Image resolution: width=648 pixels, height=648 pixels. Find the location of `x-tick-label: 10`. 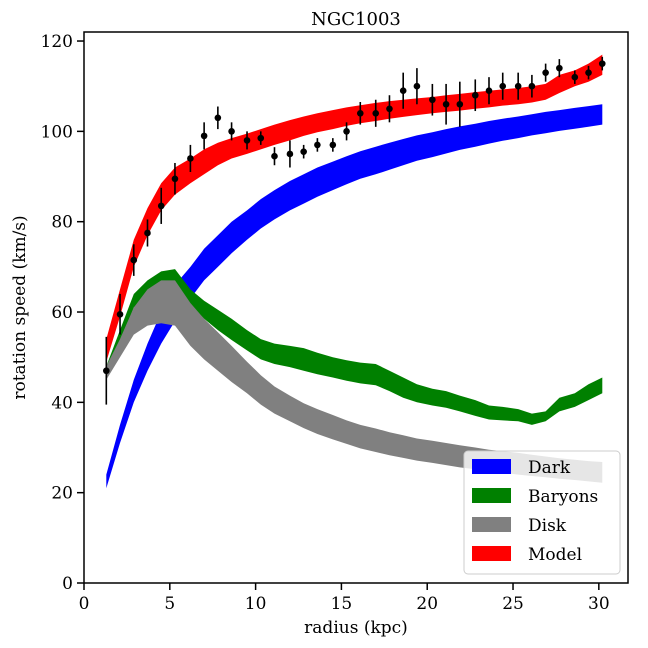

x-tick-label: 10 is located at coordinates (256, 604).